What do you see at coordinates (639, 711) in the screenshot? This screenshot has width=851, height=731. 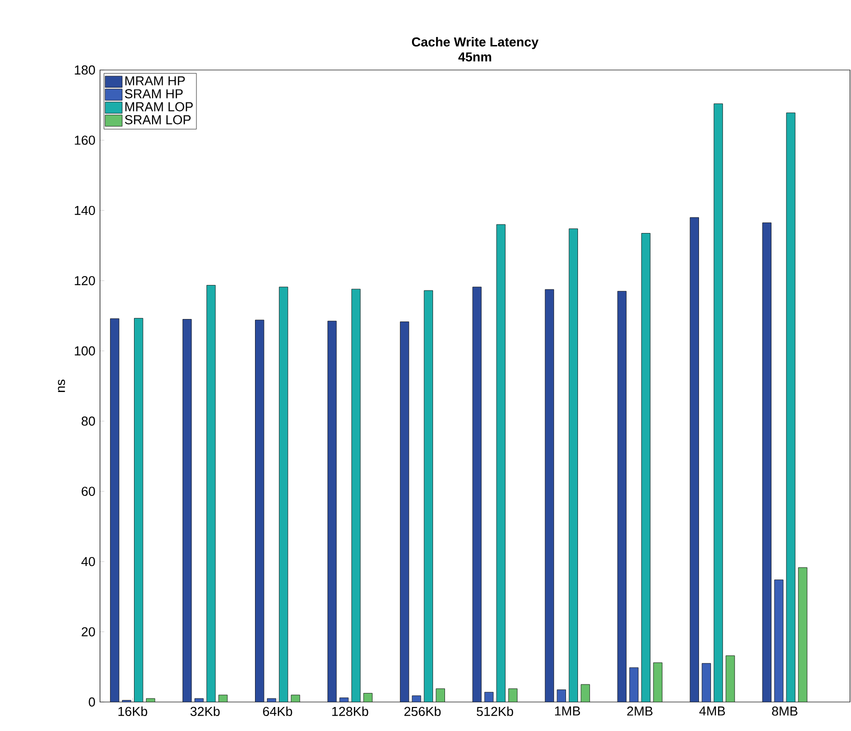 I see `x-tick-label: 2MB` at bounding box center [639, 711].